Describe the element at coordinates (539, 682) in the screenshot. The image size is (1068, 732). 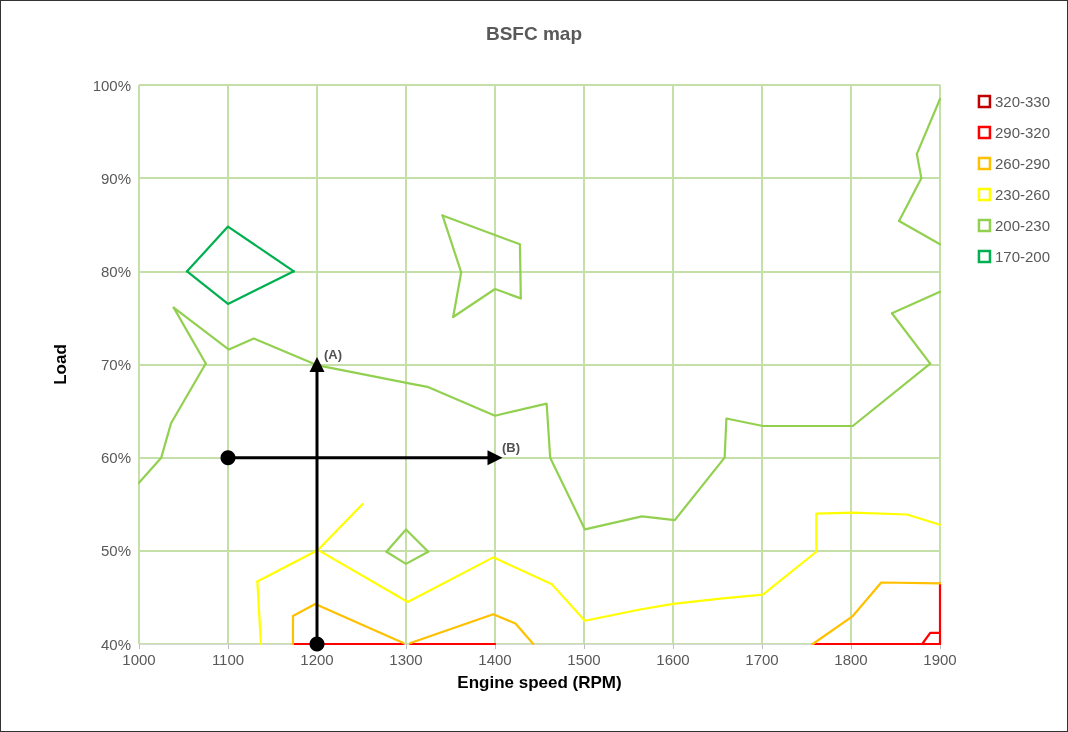
I see `x-axis-title: Engine speed (RPM)` at that location.